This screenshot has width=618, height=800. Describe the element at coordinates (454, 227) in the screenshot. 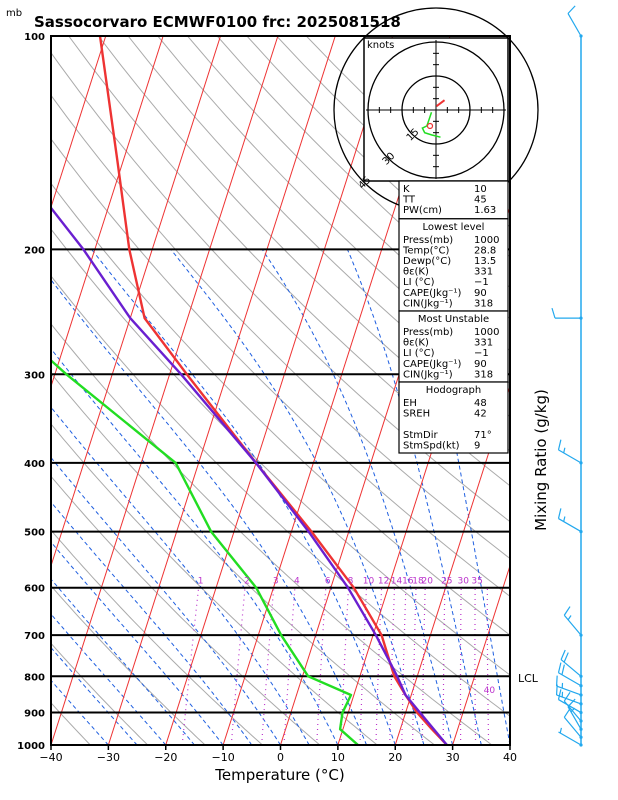

I see `lowest-level-panel-title: Lowest level` at that location.